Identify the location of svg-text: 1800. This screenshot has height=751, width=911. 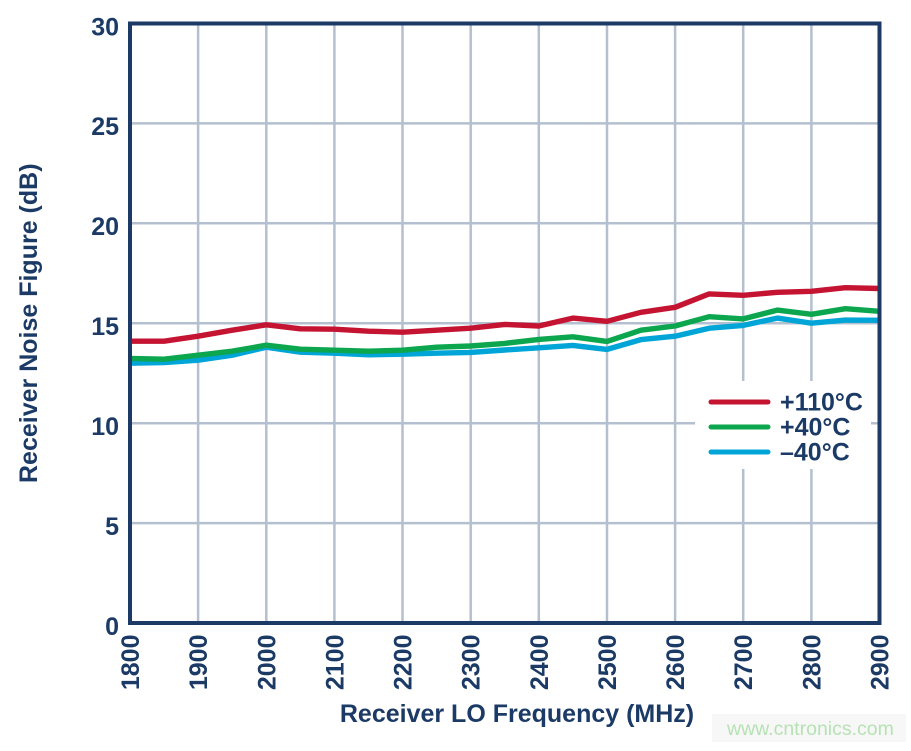
(131, 663).